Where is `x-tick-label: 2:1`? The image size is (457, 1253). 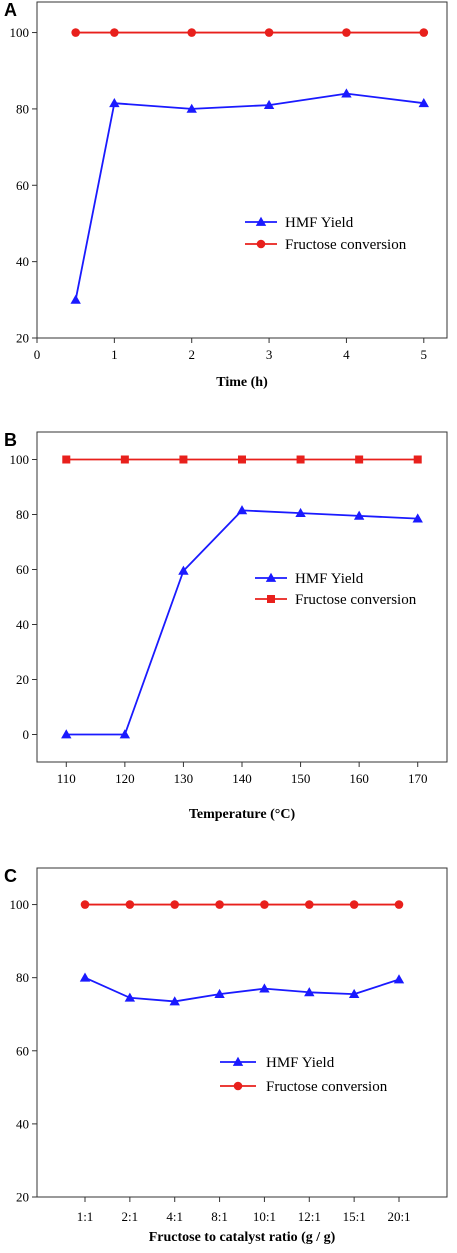
x-tick-label: 2:1 is located at coordinates (130, 1216).